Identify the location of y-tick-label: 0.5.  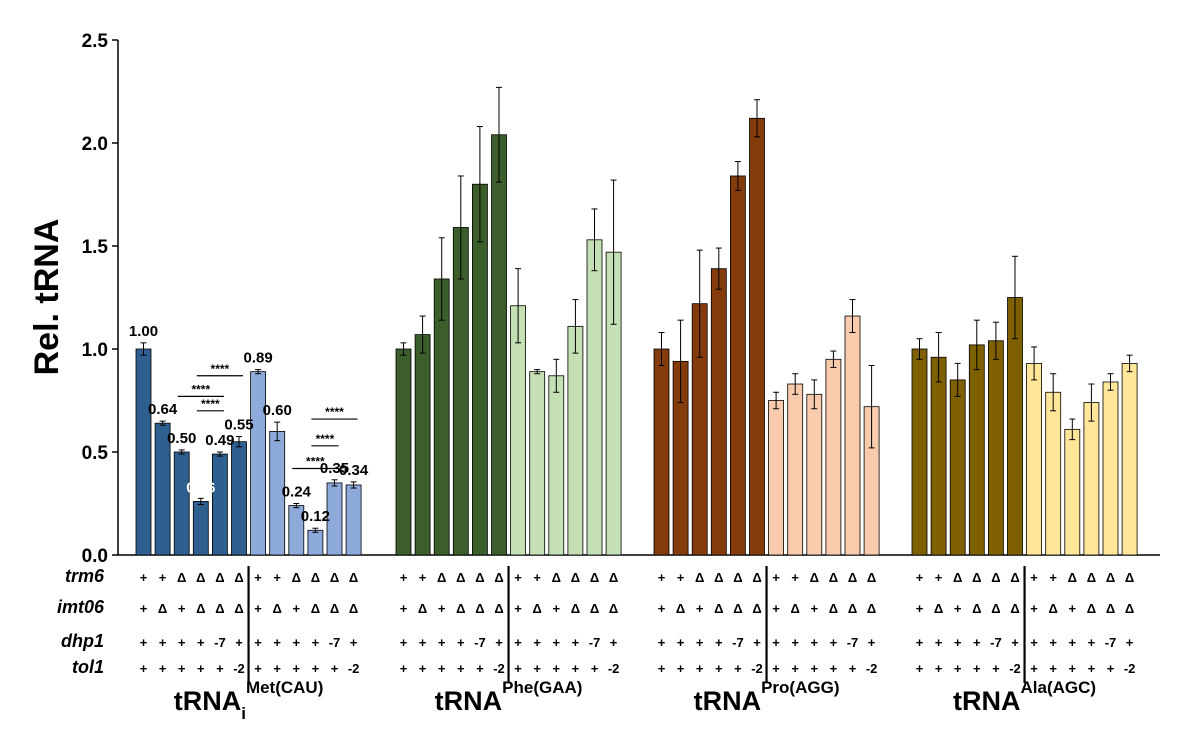
(95, 453).